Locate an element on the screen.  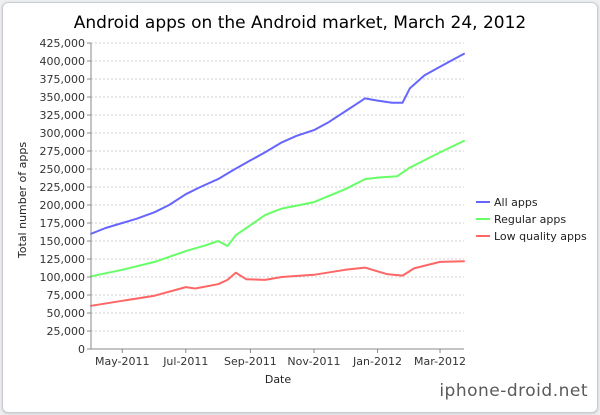
x-tick-label: Jan-2012 is located at coordinates (377, 361).